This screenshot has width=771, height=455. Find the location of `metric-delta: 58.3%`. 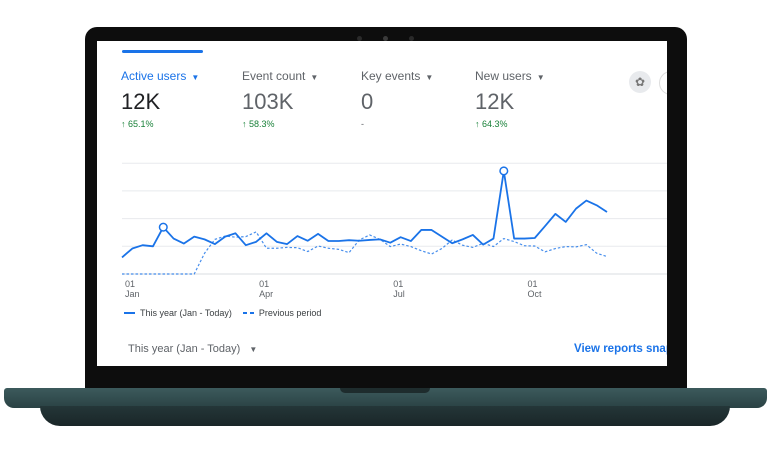

metric-delta: 58.3% is located at coordinates (262, 124).